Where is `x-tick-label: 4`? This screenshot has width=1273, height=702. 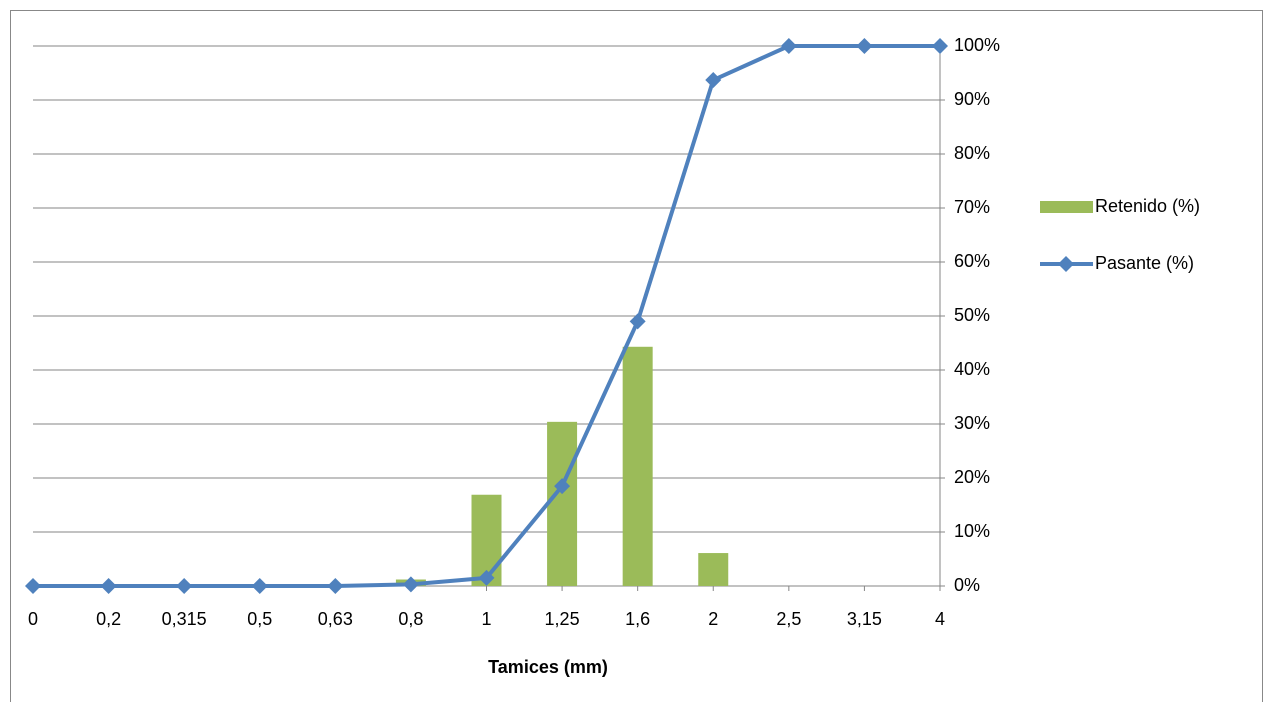 x-tick-label: 4 is located at coordinates (940, 619).